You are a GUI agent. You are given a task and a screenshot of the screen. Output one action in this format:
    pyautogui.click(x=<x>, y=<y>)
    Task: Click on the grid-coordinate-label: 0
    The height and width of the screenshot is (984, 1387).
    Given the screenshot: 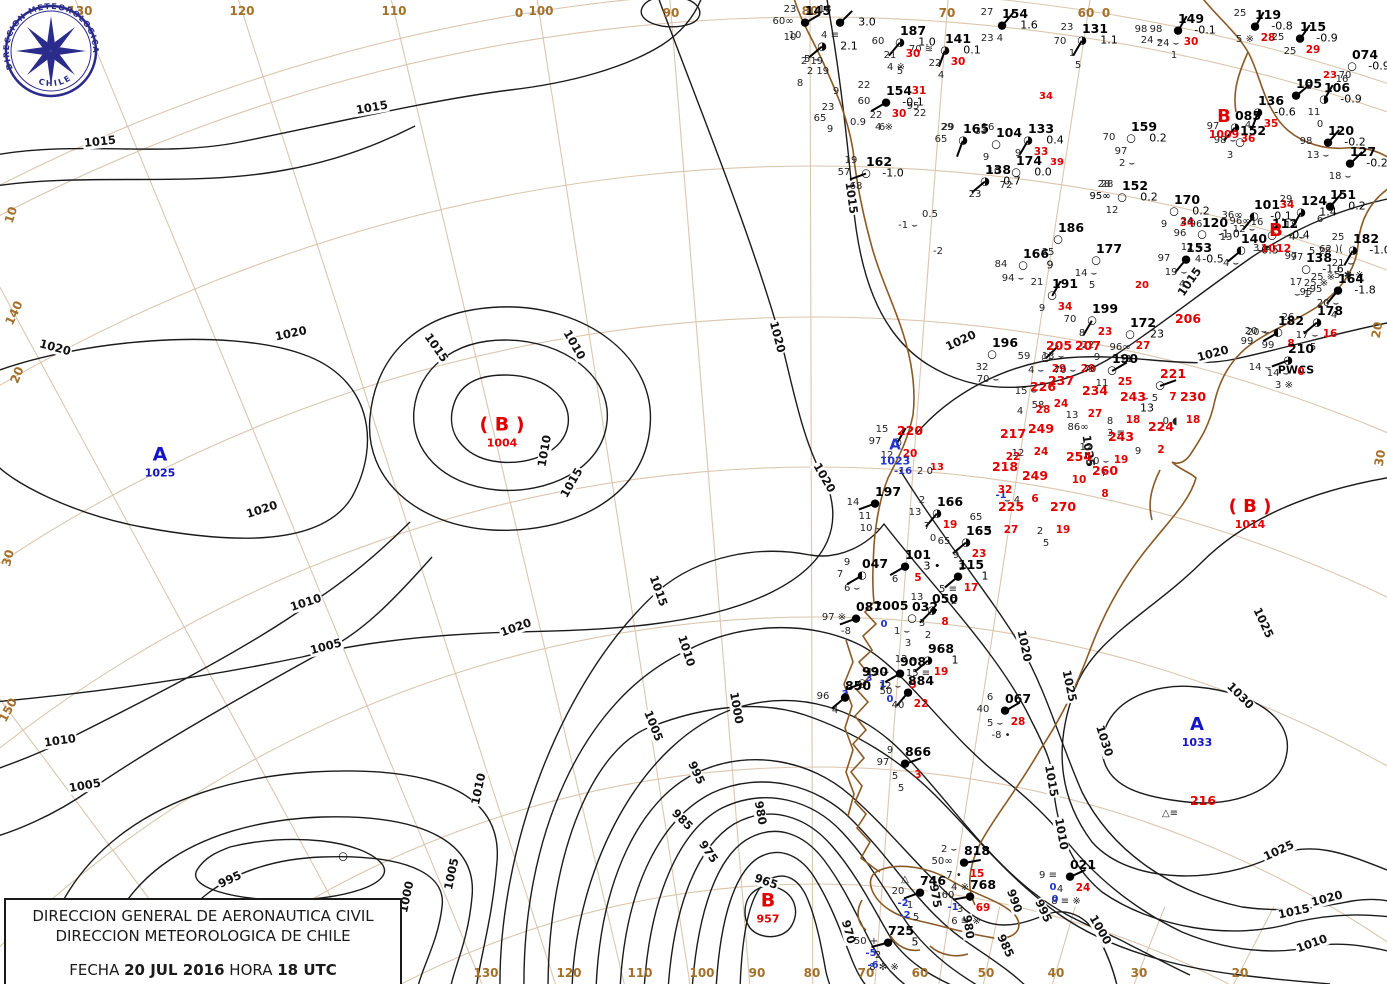 What is the action you would take?
    pyautogui.click(x=1106, y=13)
    